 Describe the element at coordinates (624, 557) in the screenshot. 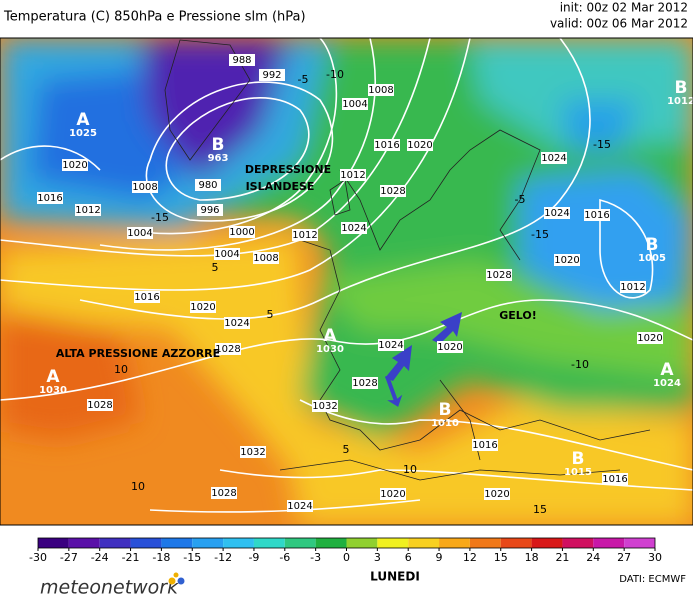

I see `colorbar-tick-label: 27` at that location.